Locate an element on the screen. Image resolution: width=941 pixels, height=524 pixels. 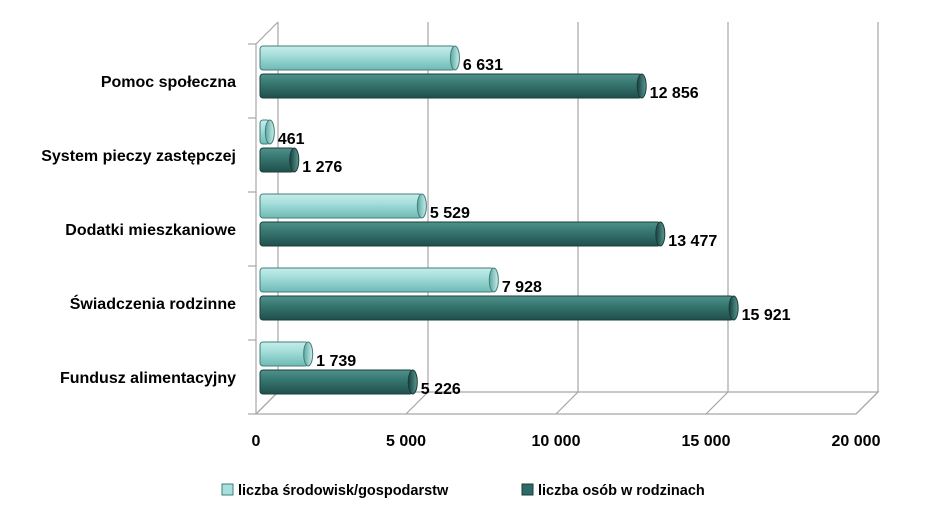
x-tick-label: 10 000 is located at coordinates (556, 441).